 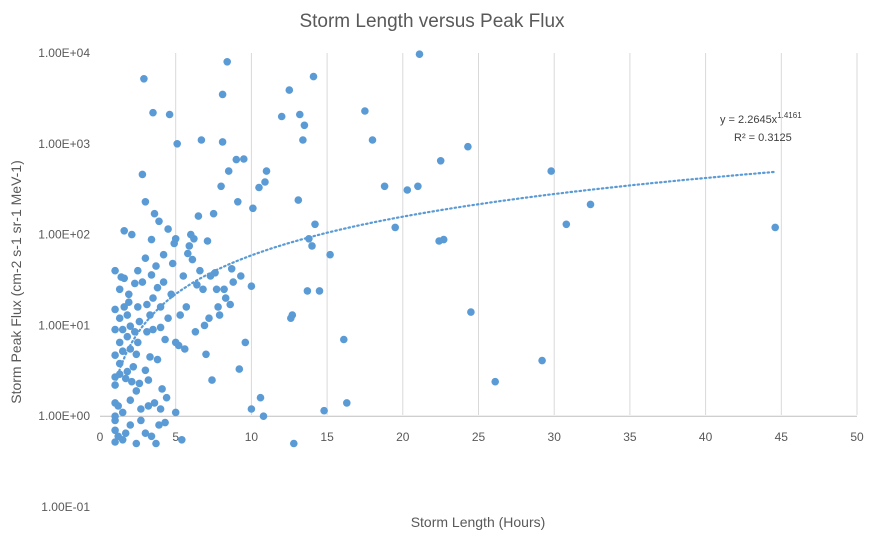 What do you see at coordinates (749, 120) in the screenshot?
I see `equation-prefix: y = 2.2645x` at bounding box center [749, 120].